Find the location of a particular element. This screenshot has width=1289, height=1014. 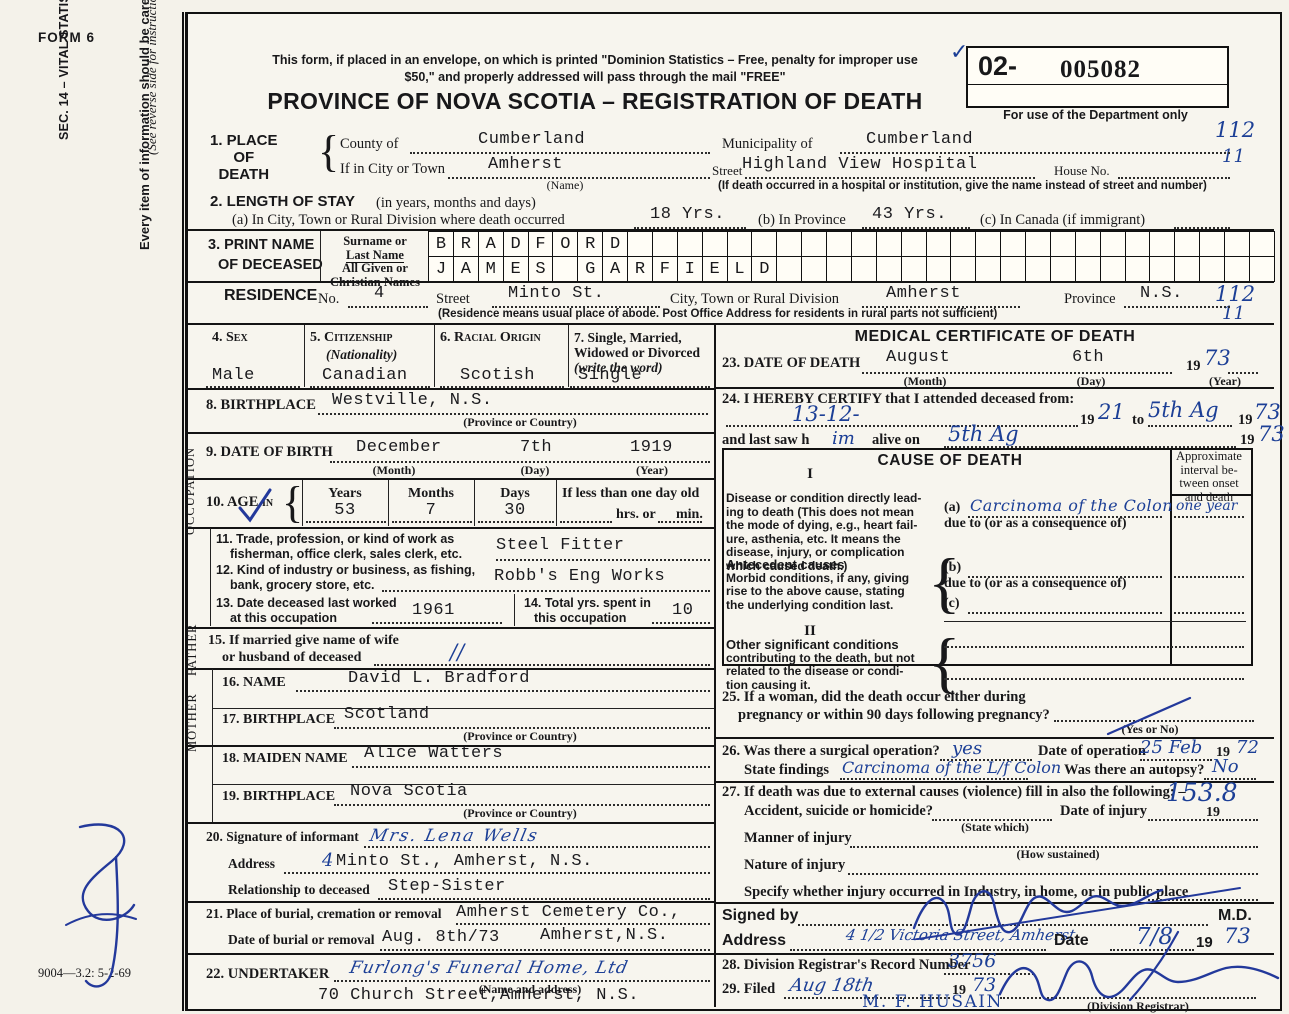

name-cell: J is located at coordinates (441, 269).